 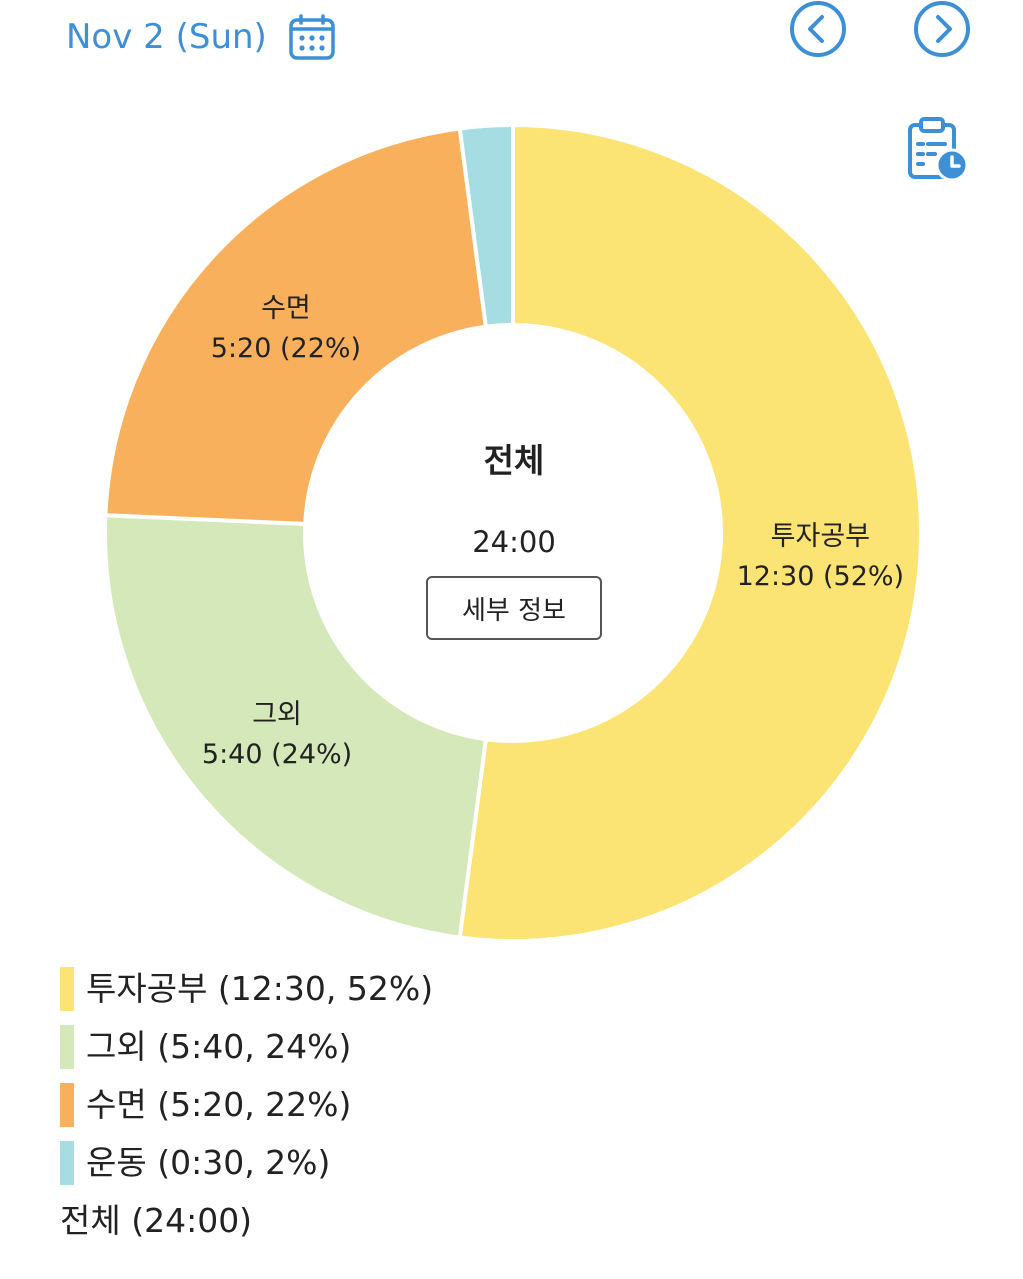 What do you see at coordinates (820, 576) in the screenshot?
I see `slice-label-value: 12:30 (52%)` at bounding box center [820, 576].